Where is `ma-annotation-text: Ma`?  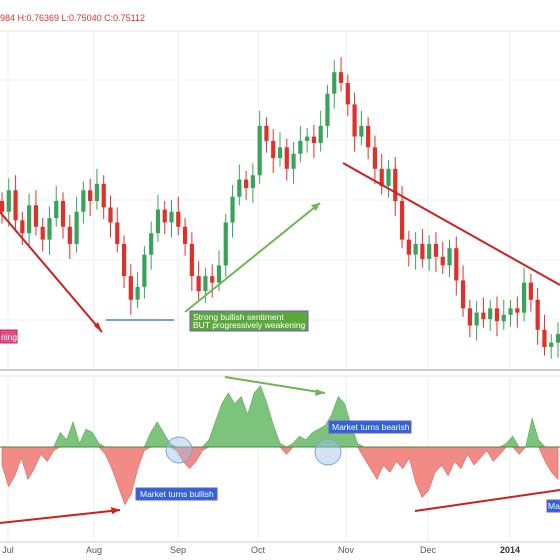
ma-annotation-text: Ma is located at coordinates (554, 506).